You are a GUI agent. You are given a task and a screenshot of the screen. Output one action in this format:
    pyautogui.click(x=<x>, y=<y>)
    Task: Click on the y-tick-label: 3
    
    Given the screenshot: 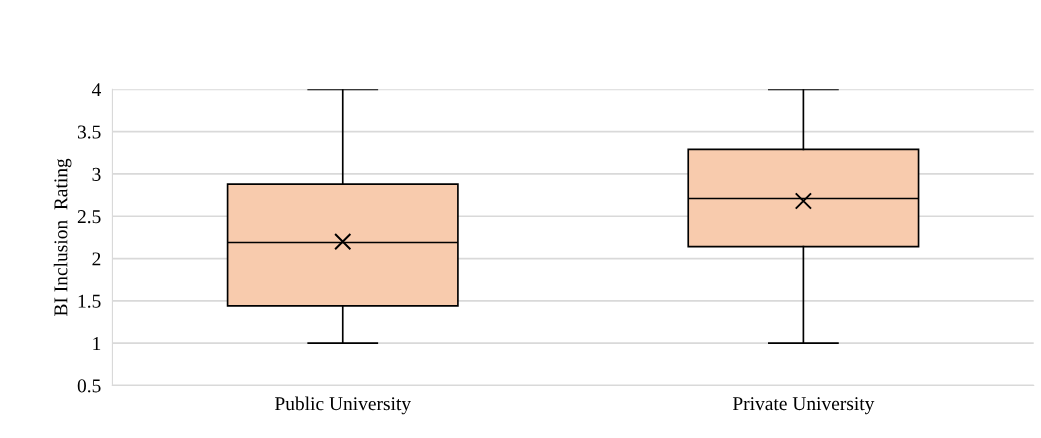 What is the action you would take?
    pyautogui.click(x=96, y=174)
    